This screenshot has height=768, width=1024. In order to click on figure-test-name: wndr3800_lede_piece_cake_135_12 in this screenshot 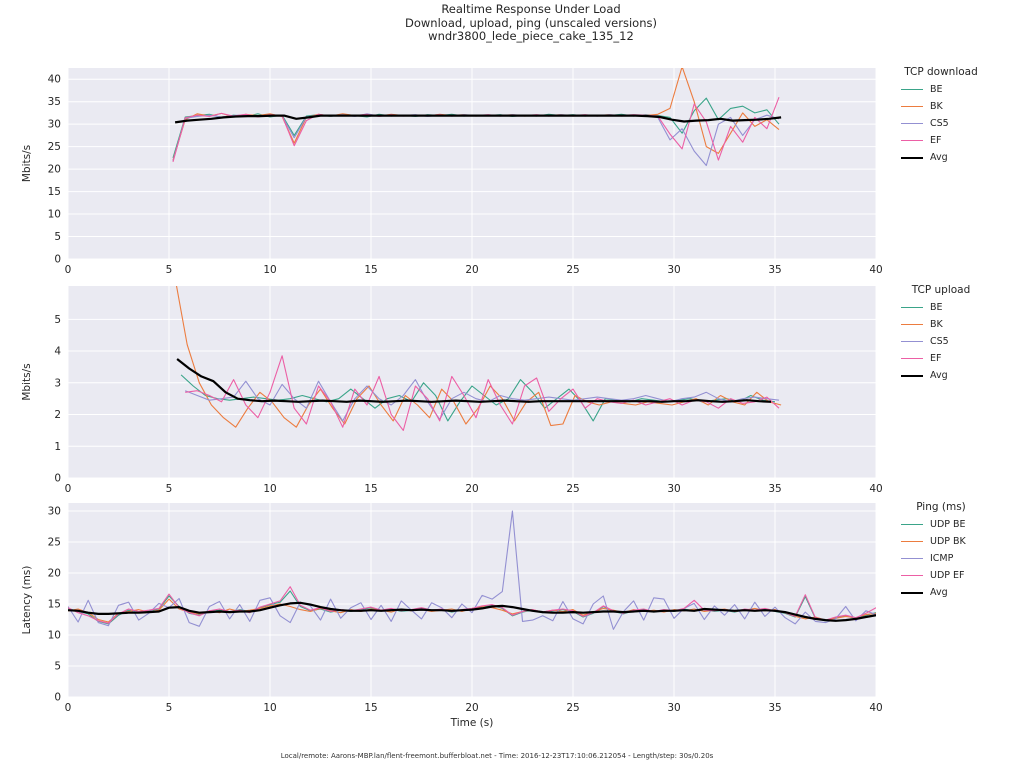, I will do `click(531, 36)`.